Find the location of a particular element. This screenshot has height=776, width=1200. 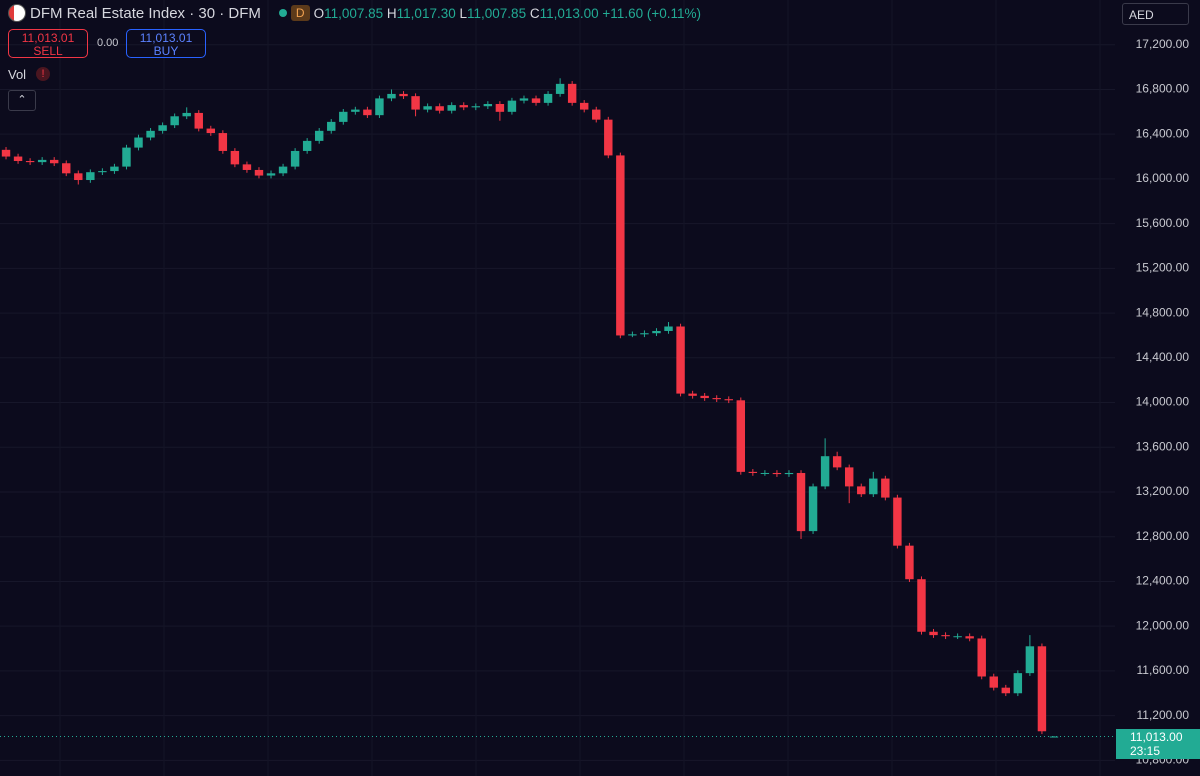

c-label: C is located at coordinates (534, 13).